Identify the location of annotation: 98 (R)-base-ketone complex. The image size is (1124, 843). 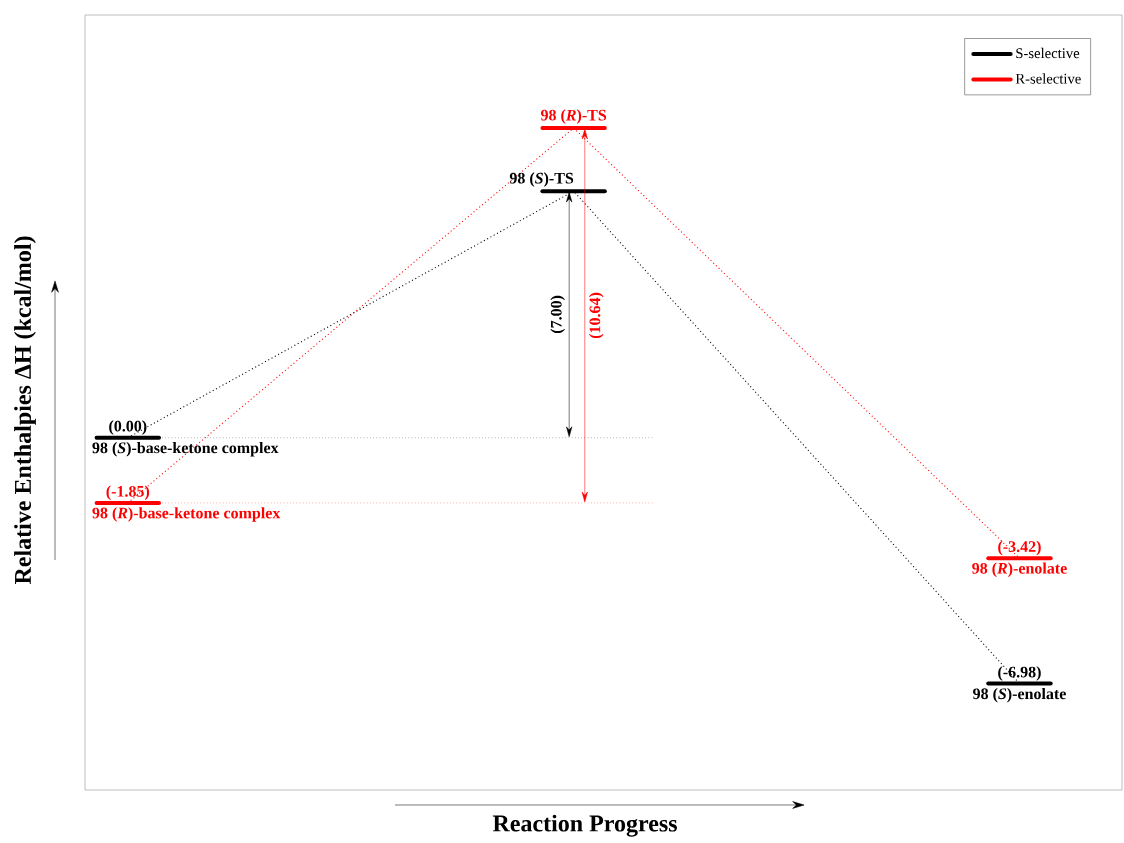
(186, 514).